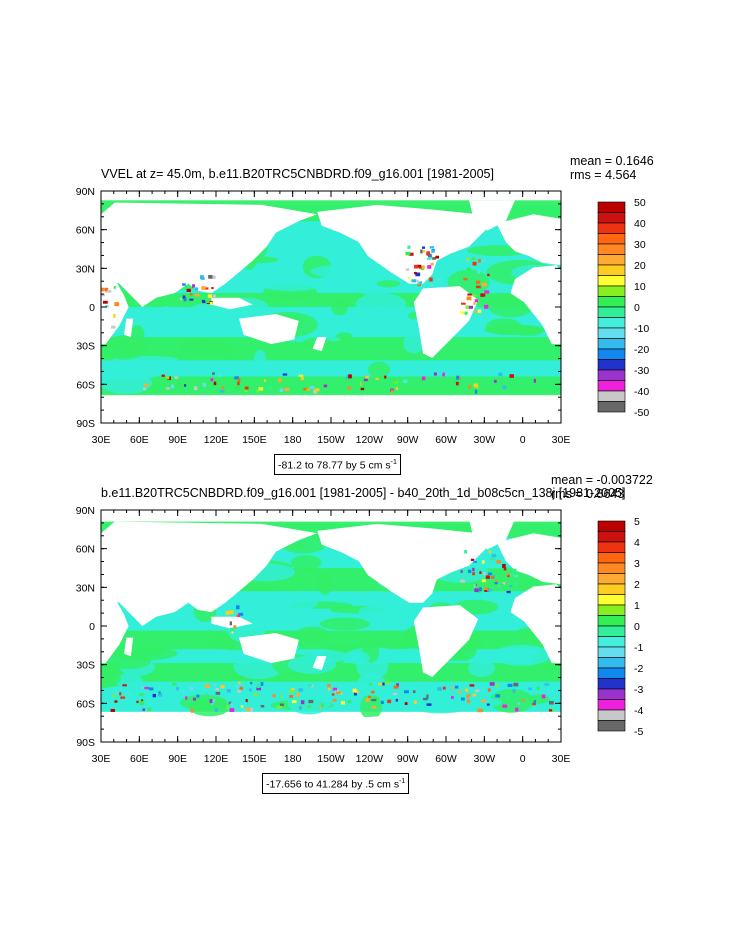  I want to click on colorbar-label: 2, so click(637, 585).